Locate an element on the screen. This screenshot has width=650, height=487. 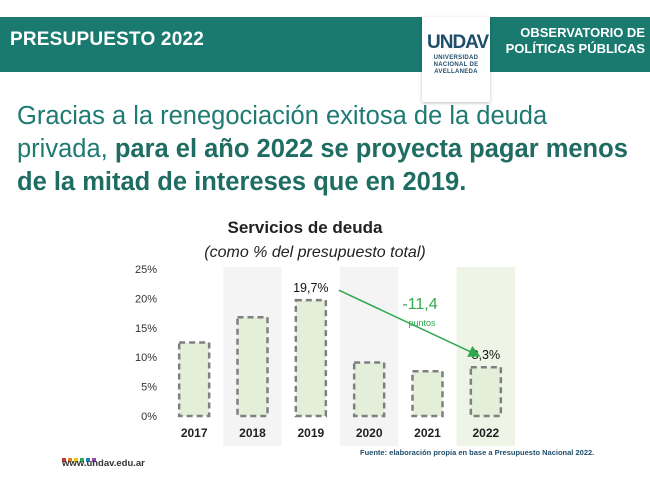
logo-sub-line-2: NACIONAL DE is located at coordinates (456, 65).